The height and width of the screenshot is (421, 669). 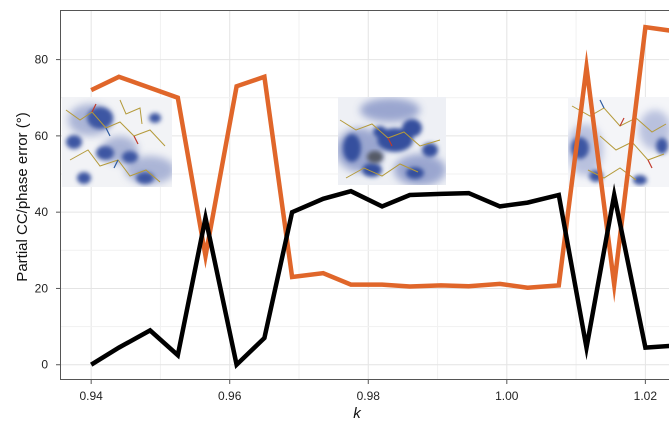 What do you see at coordinates (44, 365) in the screenshot?
I see `y-tick-label: 0` at bounding box center [44, 365].